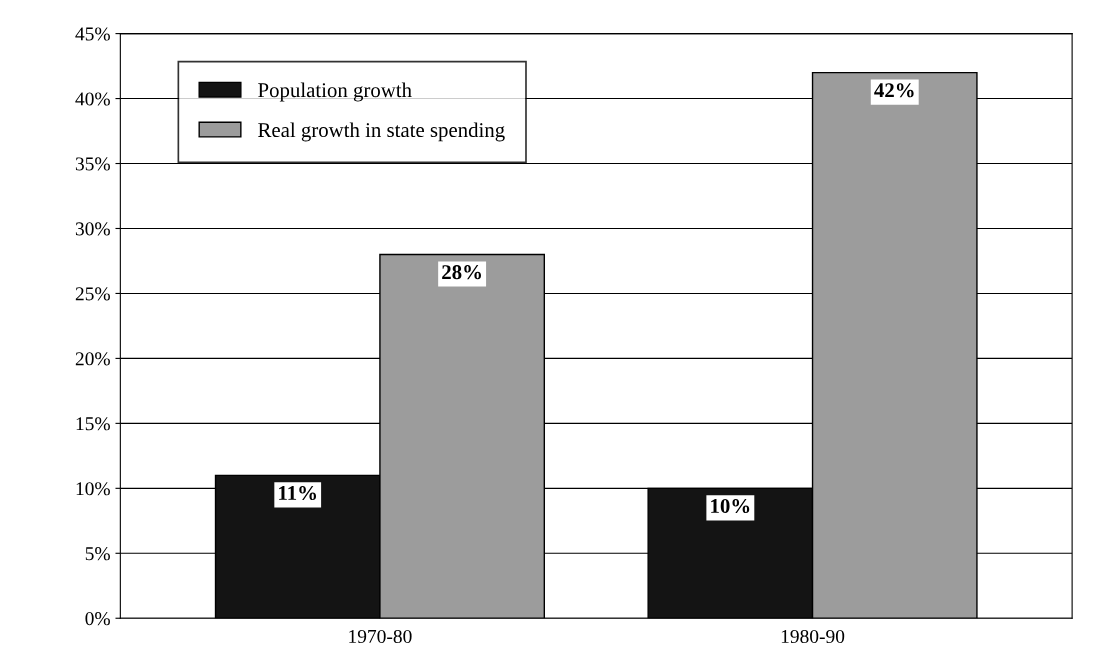  Describe the element at coordinates (93, 424) in the screenshot. I see `y-tick-label: 15%` at that location.